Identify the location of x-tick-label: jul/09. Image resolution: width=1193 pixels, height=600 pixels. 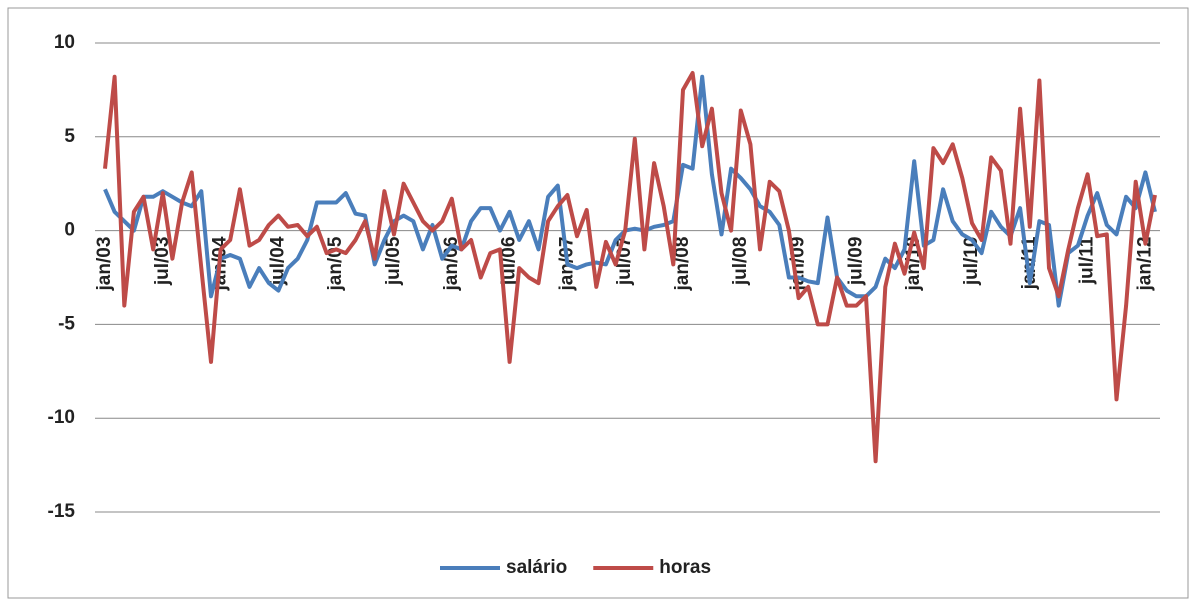
(855, 262).